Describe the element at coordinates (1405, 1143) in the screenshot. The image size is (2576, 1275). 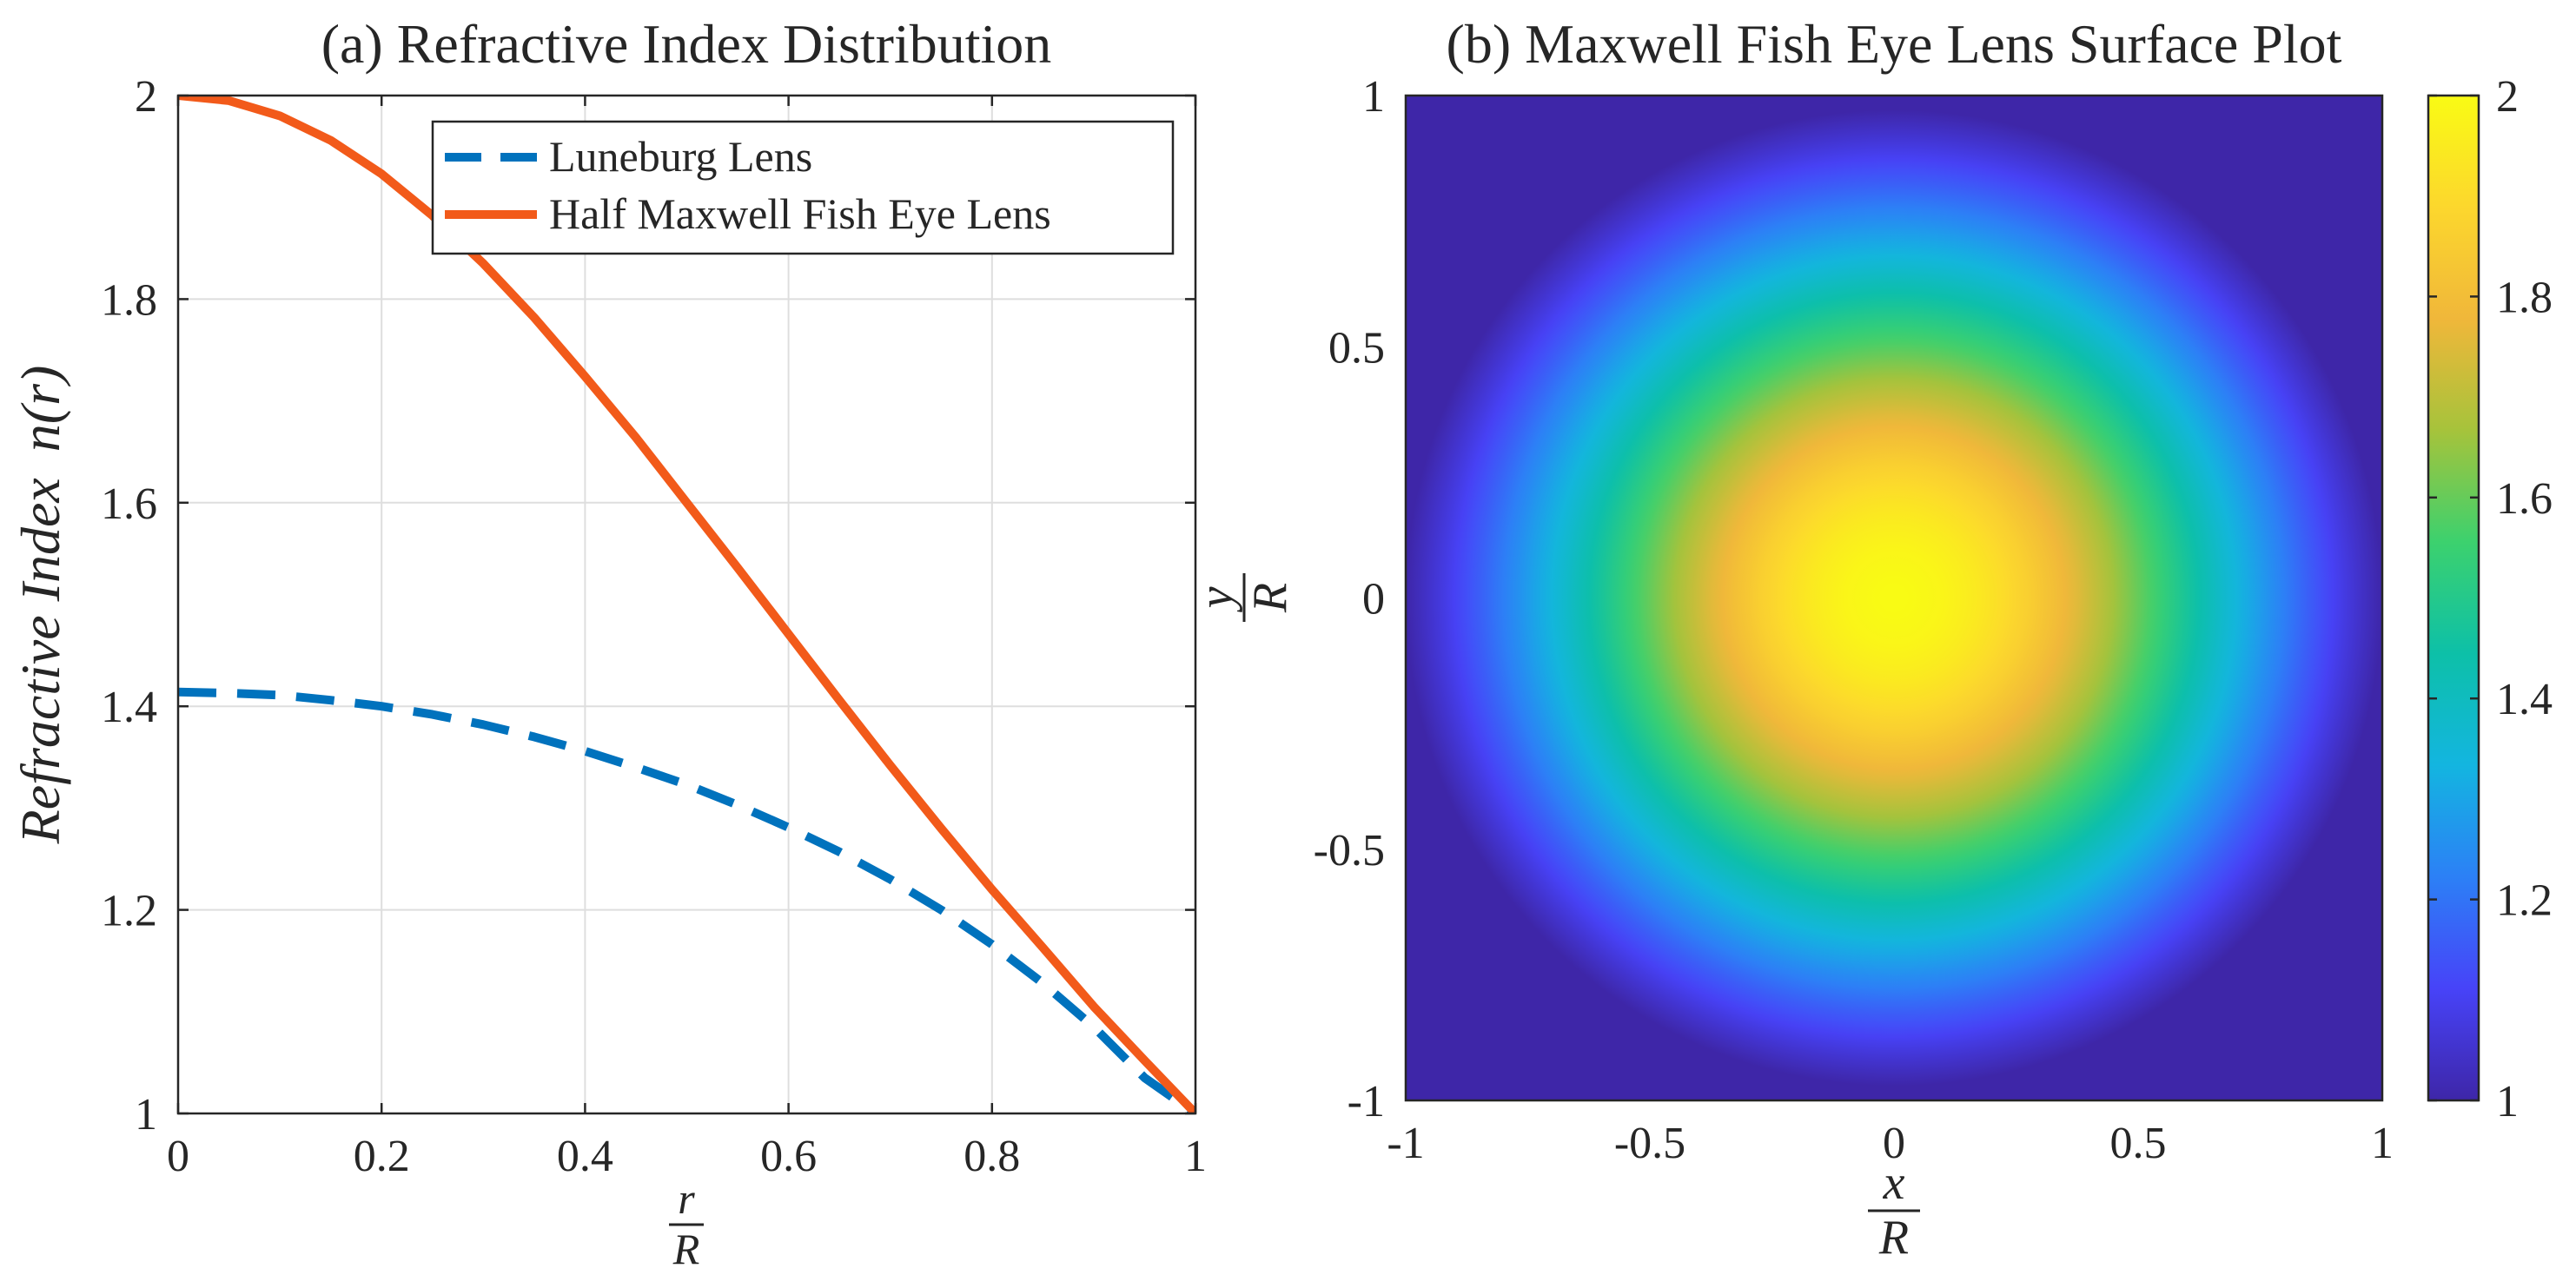
I see `chart-b-xtick-label: -1` at that location.